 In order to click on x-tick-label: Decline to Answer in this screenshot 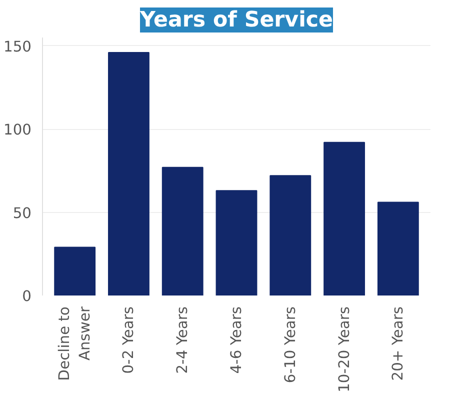, I will do `click(75, 343)`.